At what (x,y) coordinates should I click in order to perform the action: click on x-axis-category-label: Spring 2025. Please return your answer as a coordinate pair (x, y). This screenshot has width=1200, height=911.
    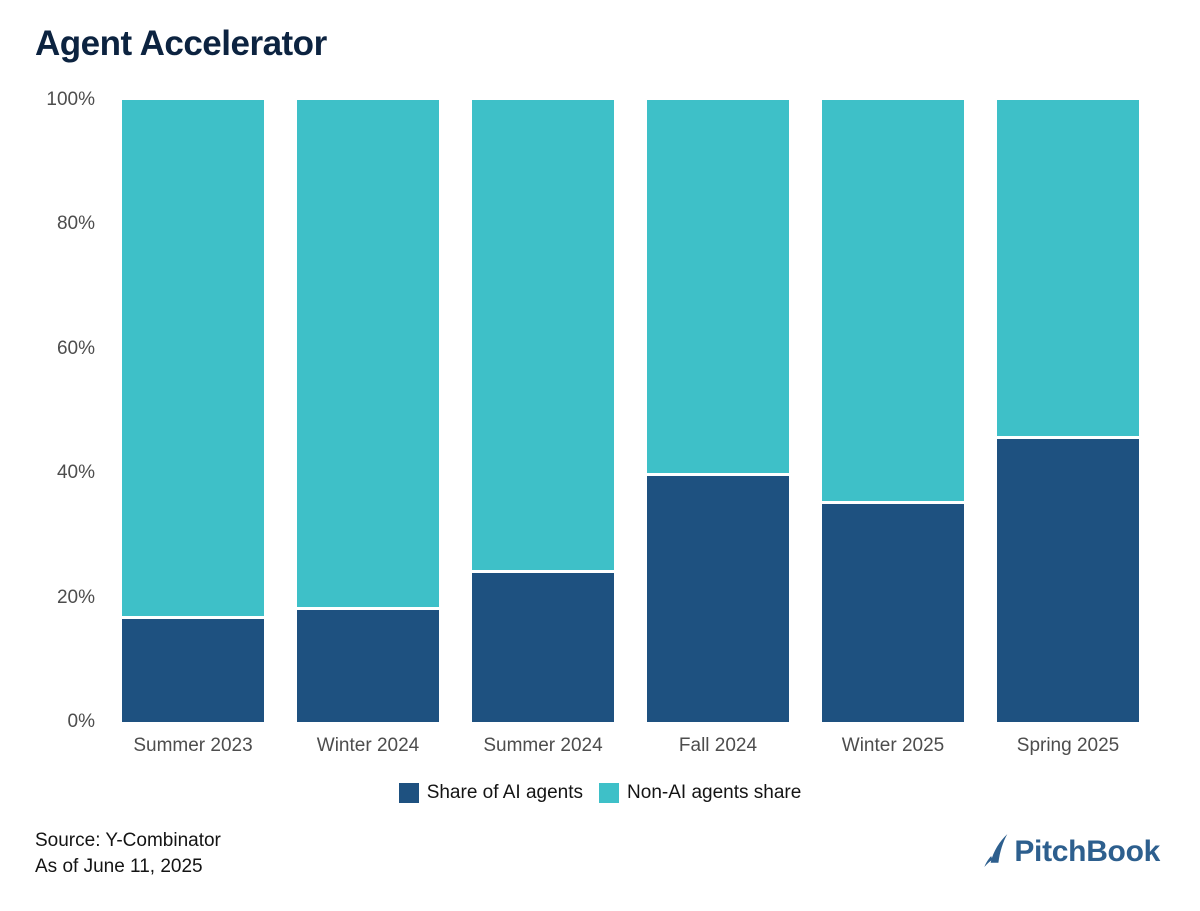
    Looking at the image, I should click on (1068, 745).